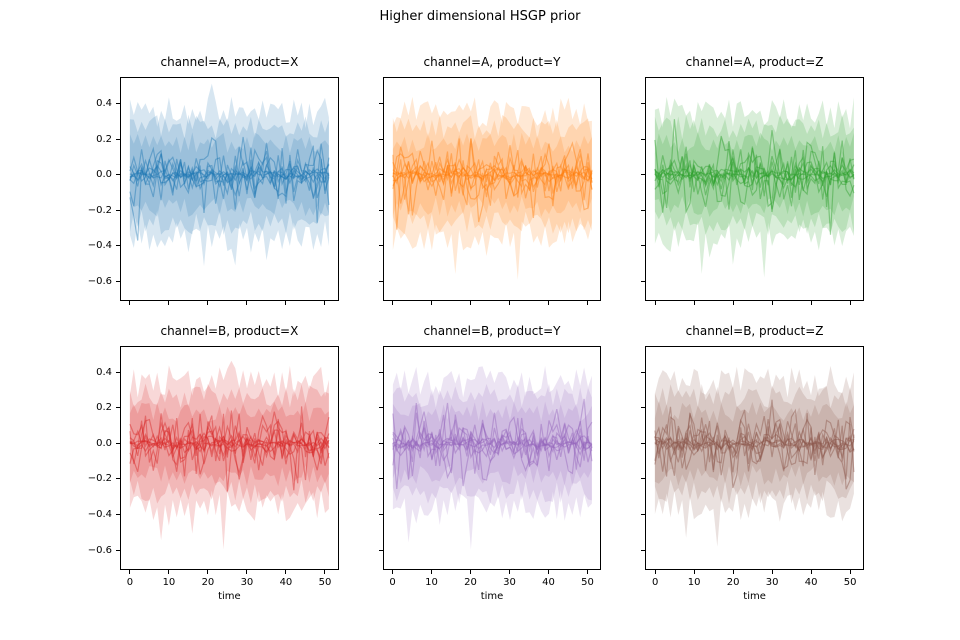 The height and width of the screenshot is (640, 960). What do you see at coordinates (99, 210) in the screenshot?
I see `y-tick-label: −0.2` at bounding box center [99, 210].